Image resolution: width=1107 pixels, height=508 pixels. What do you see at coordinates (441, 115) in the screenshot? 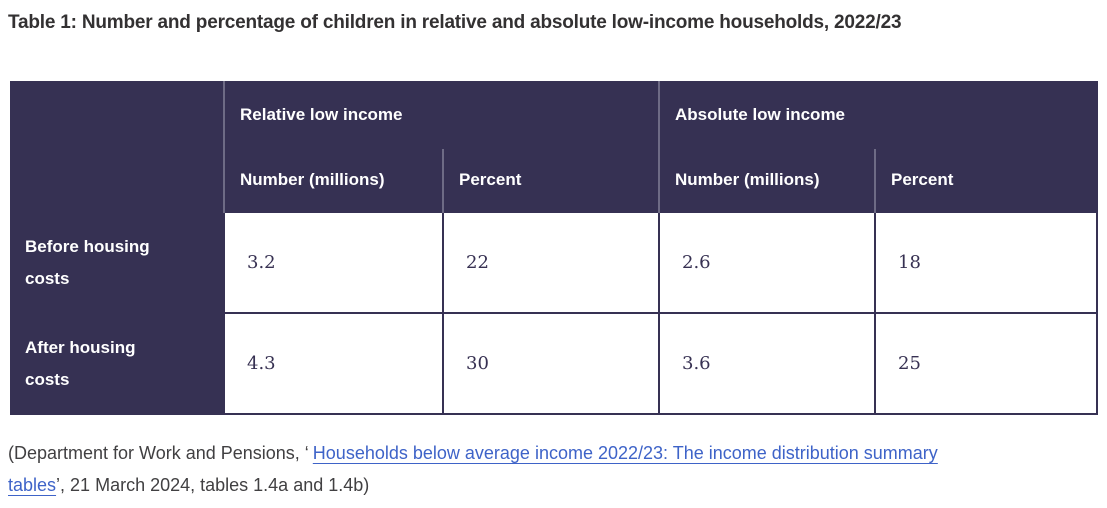
I see `column-group-relative-low-income: Relative low income` at bounding box center [441, 115].